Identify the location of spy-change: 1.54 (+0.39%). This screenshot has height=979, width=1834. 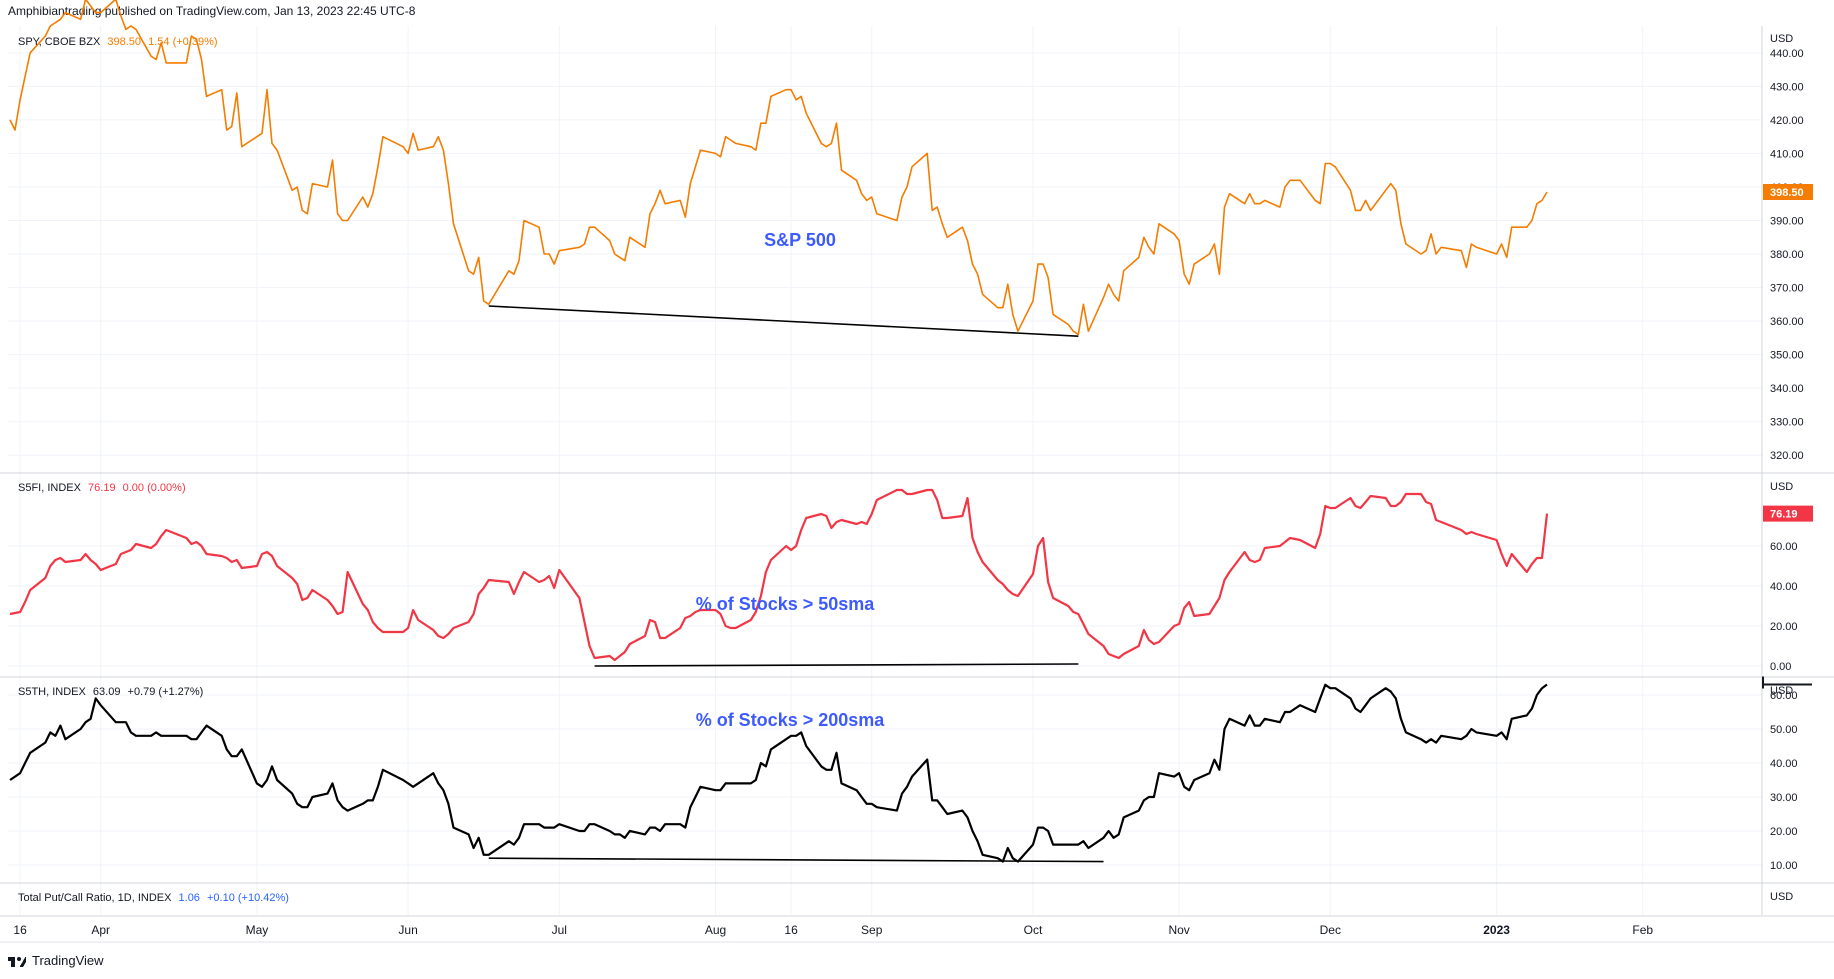
(183, 42).